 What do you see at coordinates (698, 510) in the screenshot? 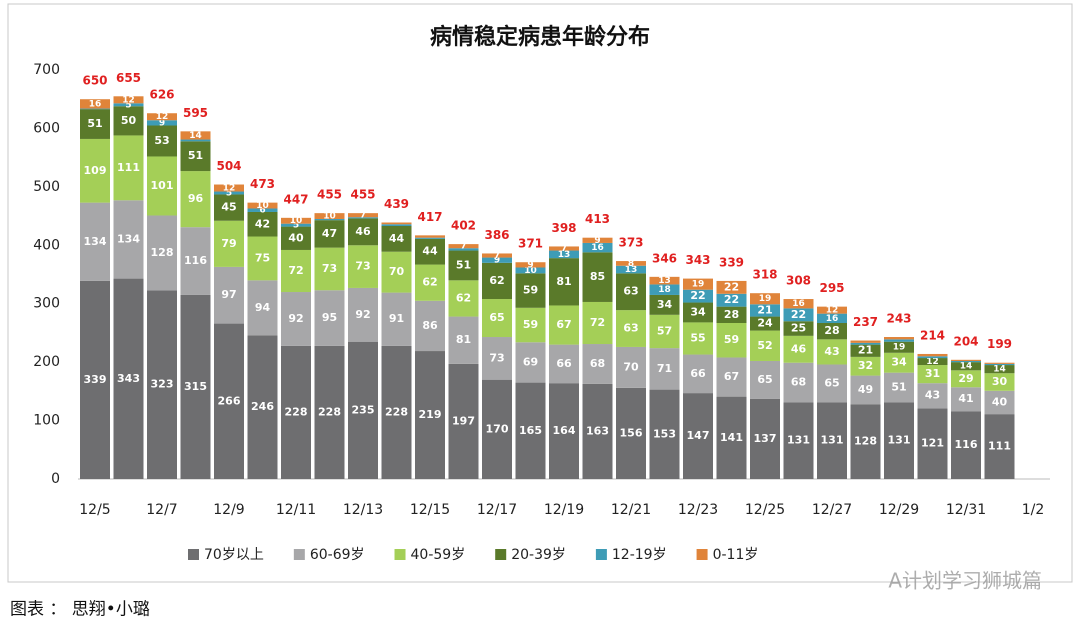
I see `x-tick-label: 12/23` at bounding box center [698, 510].